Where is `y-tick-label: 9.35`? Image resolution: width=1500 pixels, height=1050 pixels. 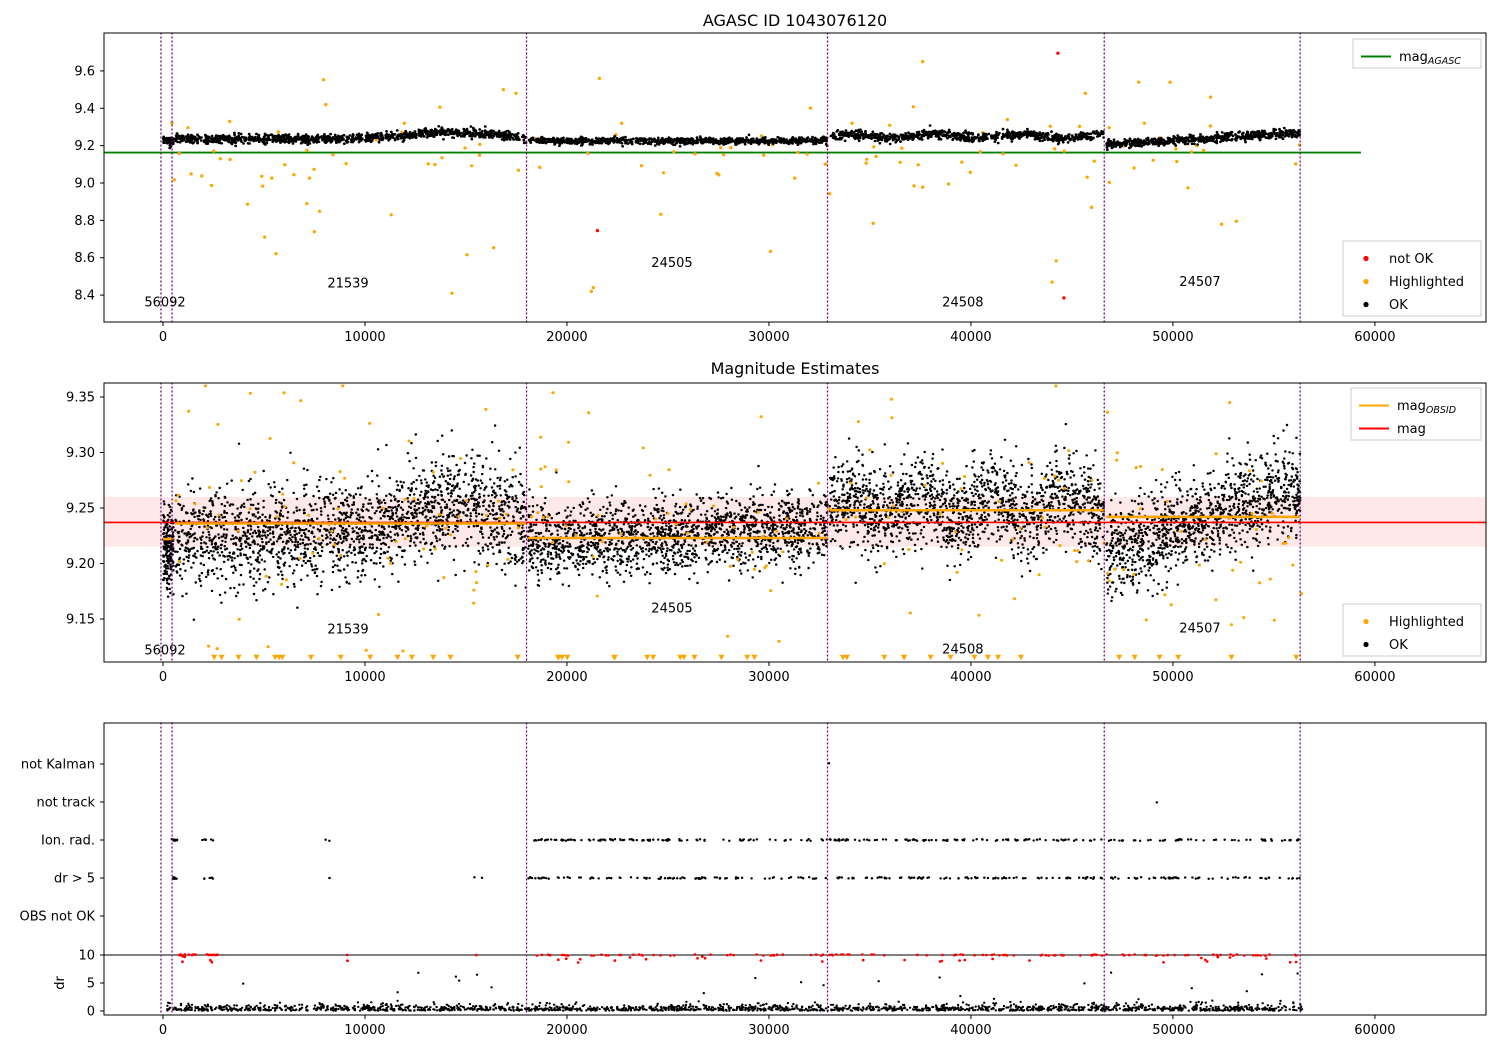 y-tick-label: 9.35 is located at coordinates (80, 397).